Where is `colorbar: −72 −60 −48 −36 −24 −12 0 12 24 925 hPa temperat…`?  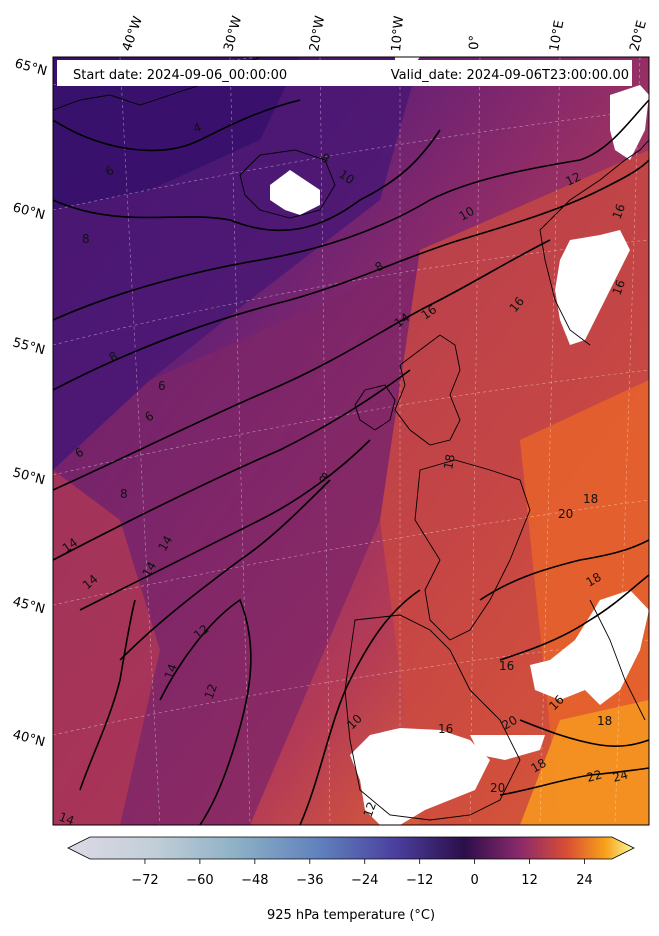 colorbar: −72 −60 −48 −36 −24 −12 0 12 24 925 hPa temperat… is located at coordinates (351, 879).